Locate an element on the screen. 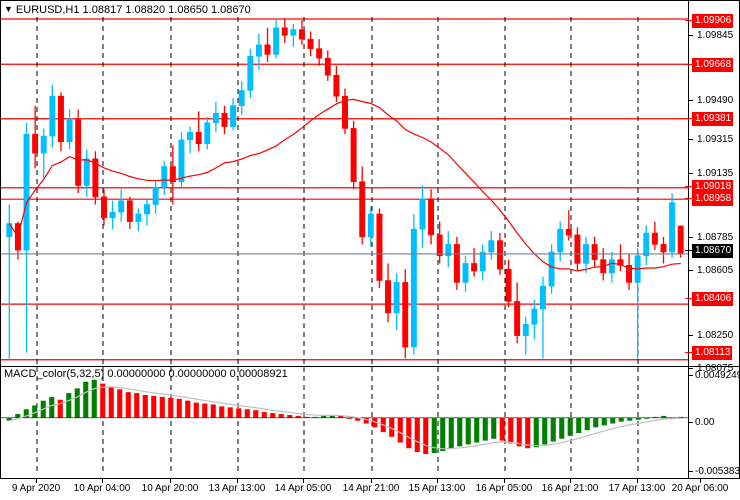 The height and width of the screenshot is (500, 740). price-level-badge: 1.09906 is located at coordinates (713, 21).